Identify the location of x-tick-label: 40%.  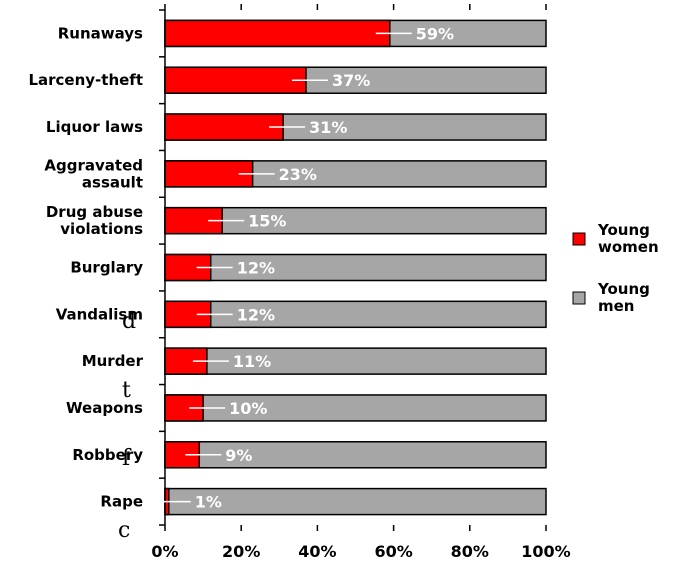
(317, 551).